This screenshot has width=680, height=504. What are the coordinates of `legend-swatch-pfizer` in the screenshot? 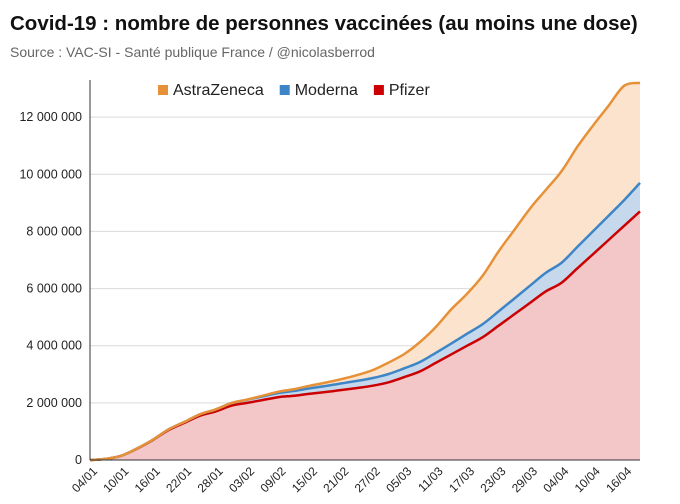 It's located at (378, 90).